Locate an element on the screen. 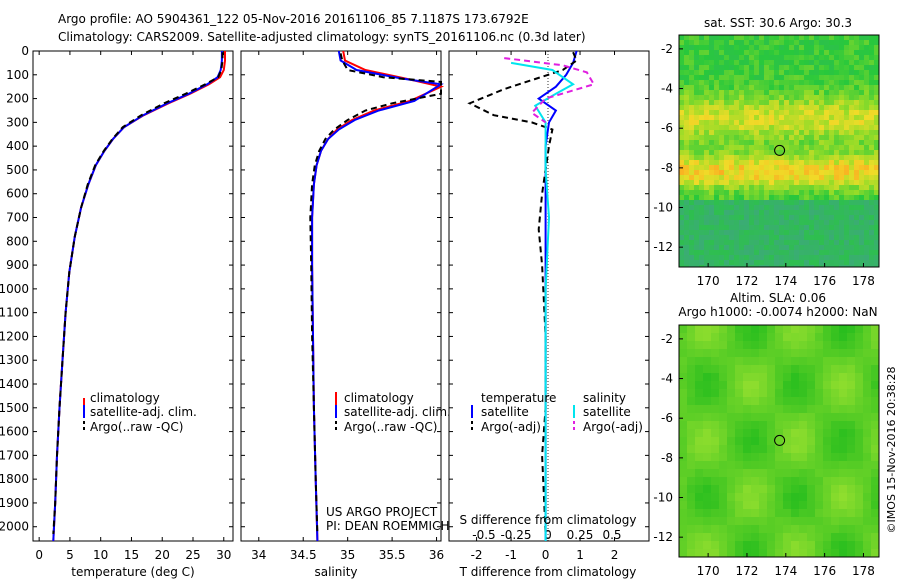 This screenshot has width=900, height=580. lon-tick-label: 178 is located at coordinates (863, 571).